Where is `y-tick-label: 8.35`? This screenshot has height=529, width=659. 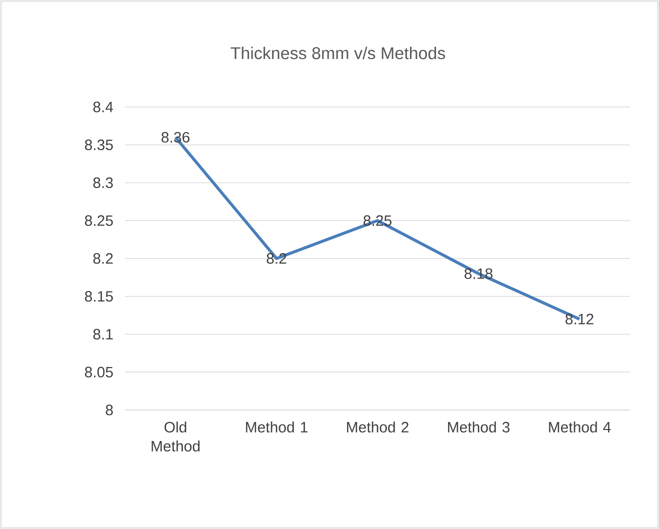 y-tick-label: 8.35 is located at coordinates (98, 145).